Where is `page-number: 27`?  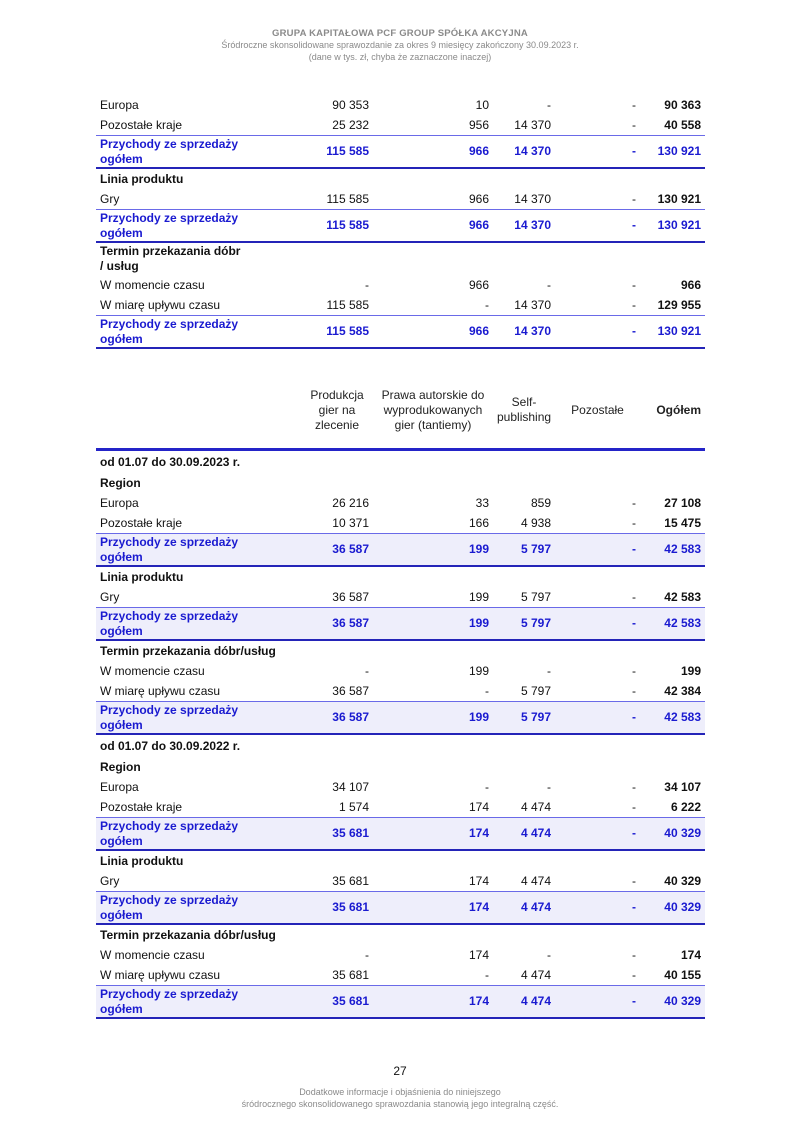 page-number: 27 is located at coordinates (400, 1071).